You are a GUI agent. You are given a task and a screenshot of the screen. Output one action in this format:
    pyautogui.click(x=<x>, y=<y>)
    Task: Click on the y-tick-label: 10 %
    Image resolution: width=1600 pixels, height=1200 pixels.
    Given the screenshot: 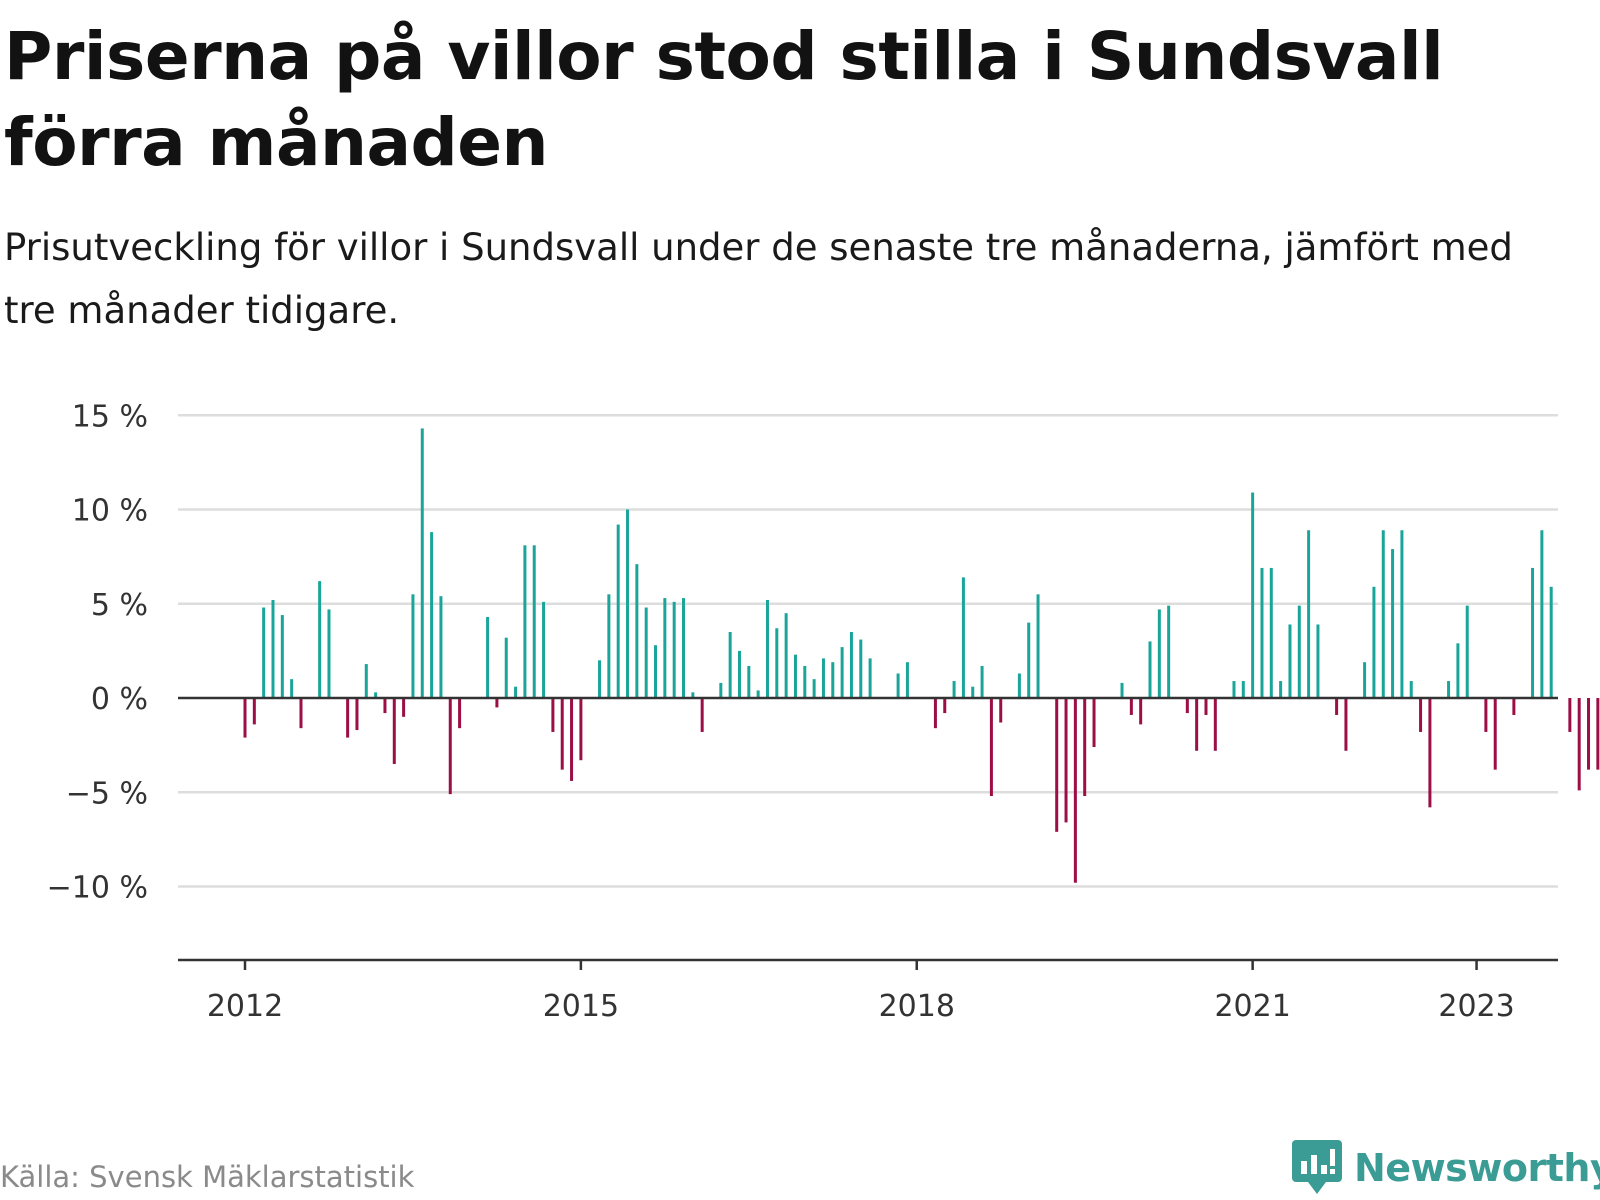 What is the action you would take?
    pyautogui.click(x=110, y=511)
    